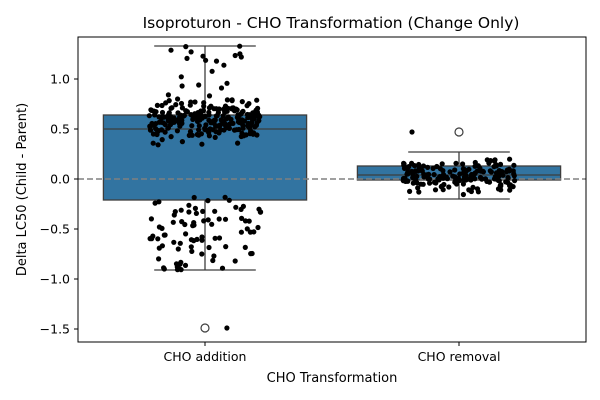 The image size is (600, 400). I want to click on x-tick-label: CHO addition, so click(205, 356).